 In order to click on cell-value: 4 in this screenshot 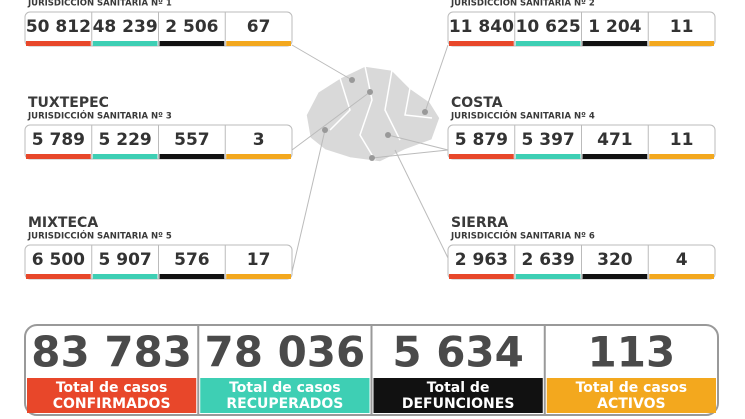, I will do `click(682, 260)`.